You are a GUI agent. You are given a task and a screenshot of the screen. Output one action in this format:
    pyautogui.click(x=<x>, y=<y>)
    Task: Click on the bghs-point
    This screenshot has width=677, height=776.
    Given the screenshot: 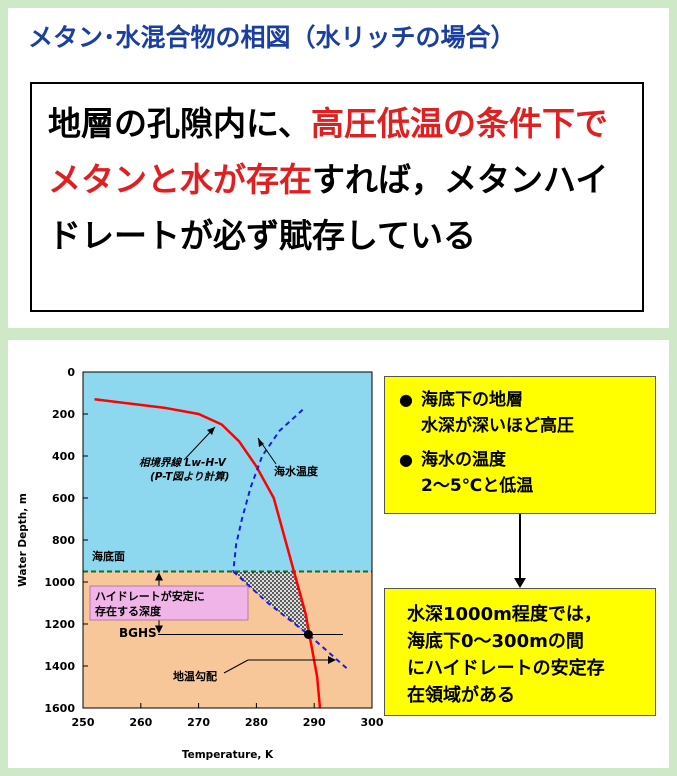 What is the action you would take?
    pyautogui.click(x=308, y=634)
    